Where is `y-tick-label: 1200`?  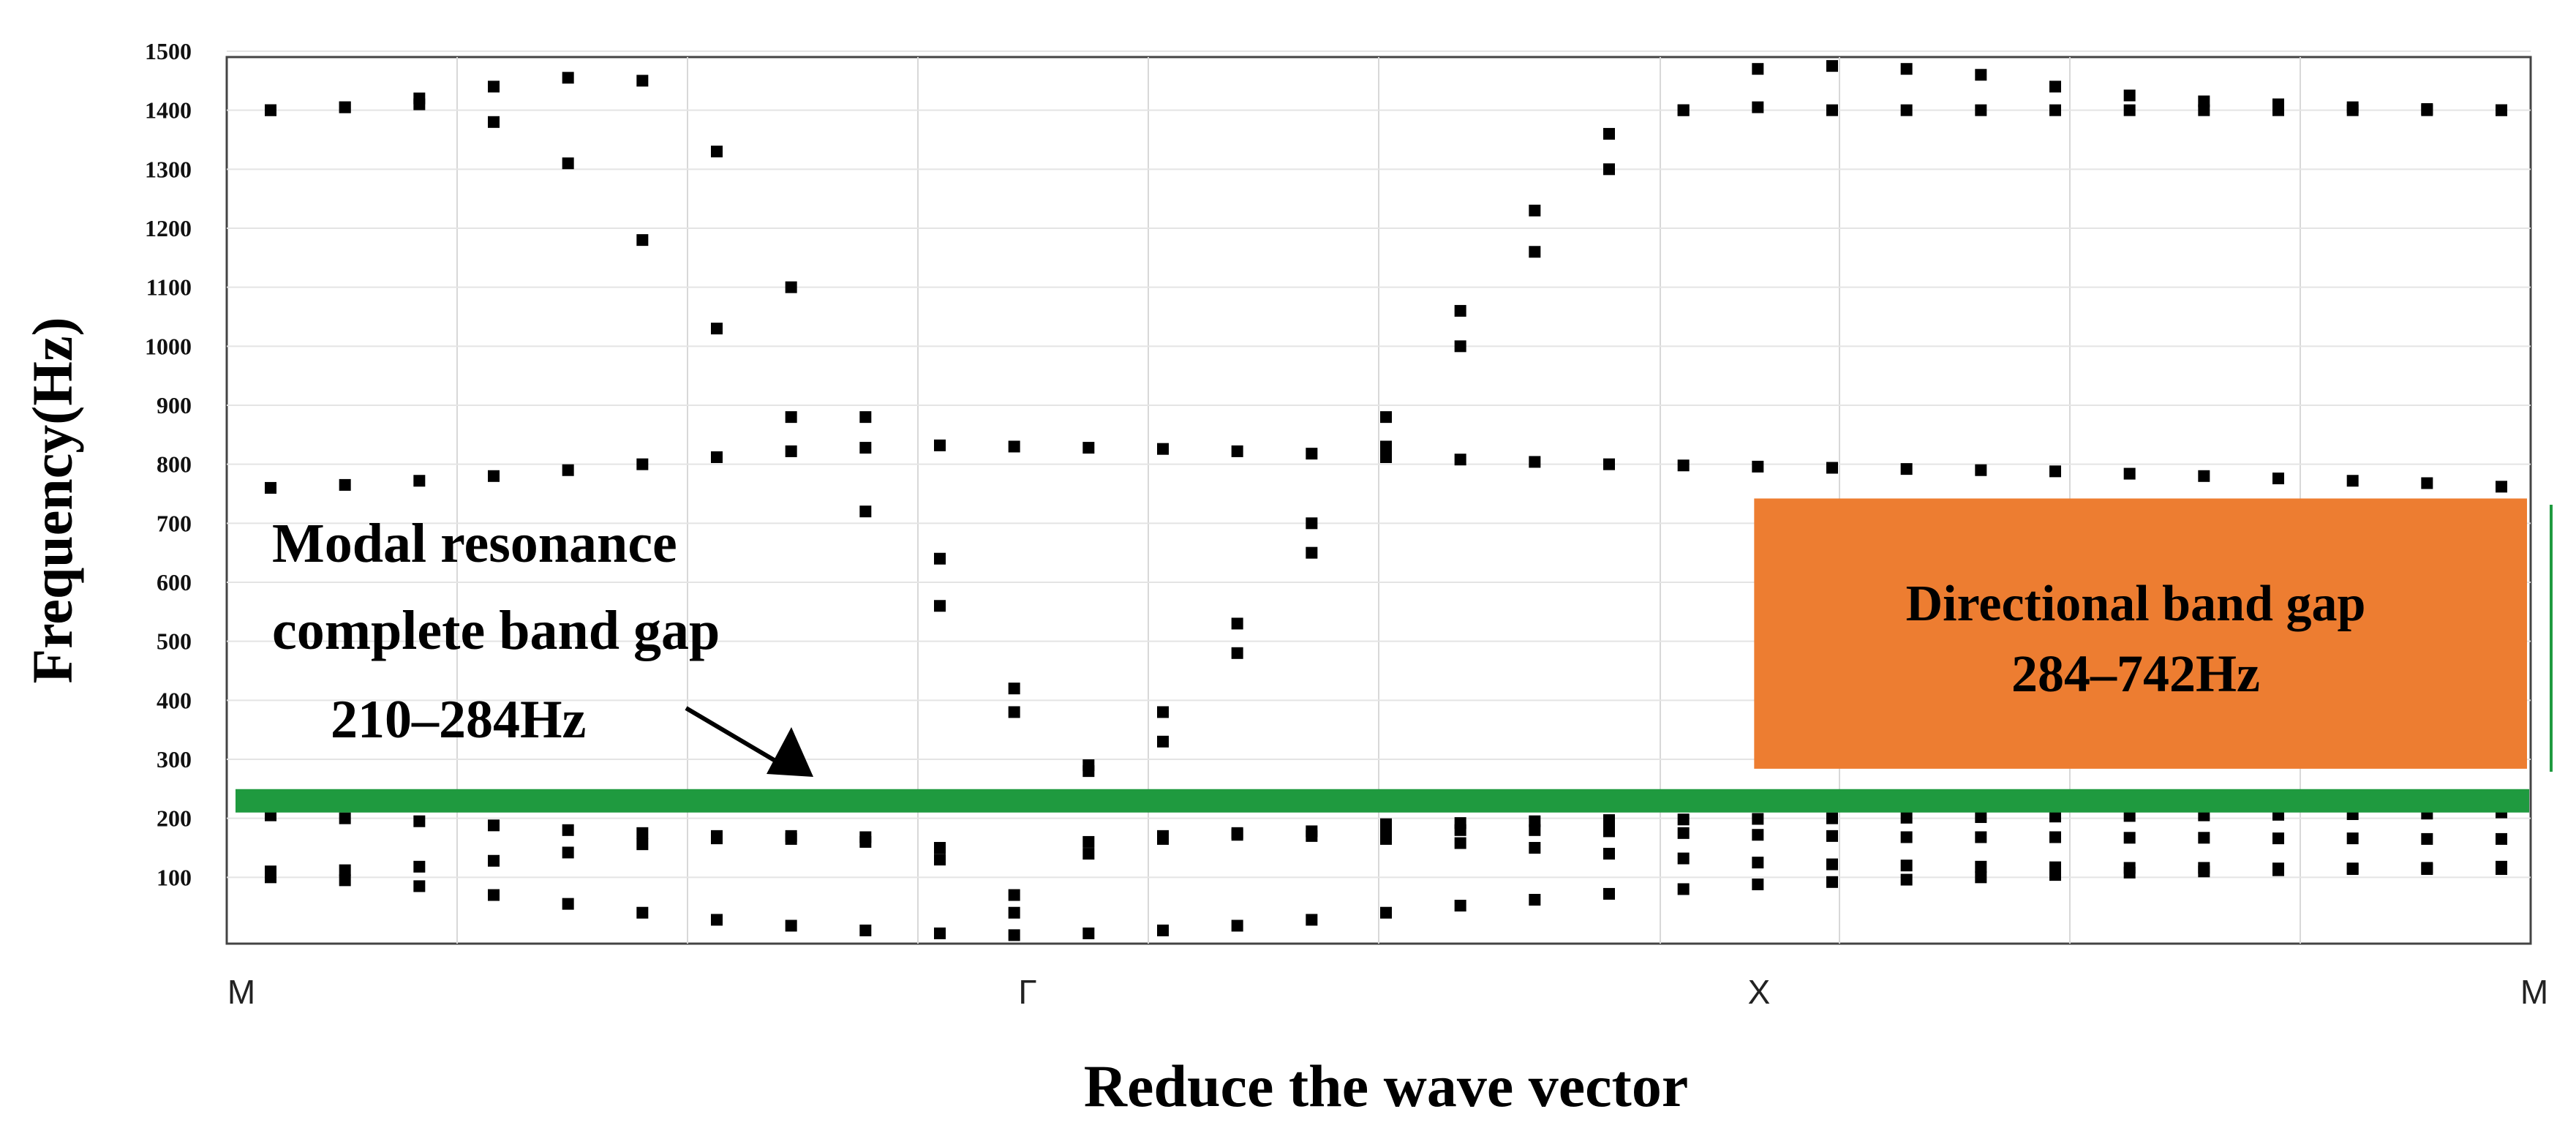
y-tick-label: 1200 is located at coordinates (168, 228).